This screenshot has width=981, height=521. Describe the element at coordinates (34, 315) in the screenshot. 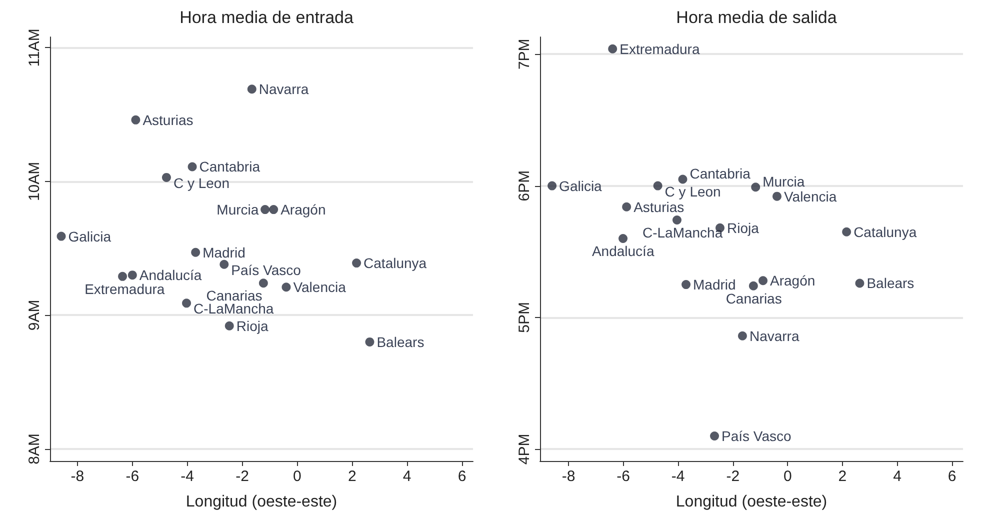

I see `y-tick-label: 9AM` at that location.